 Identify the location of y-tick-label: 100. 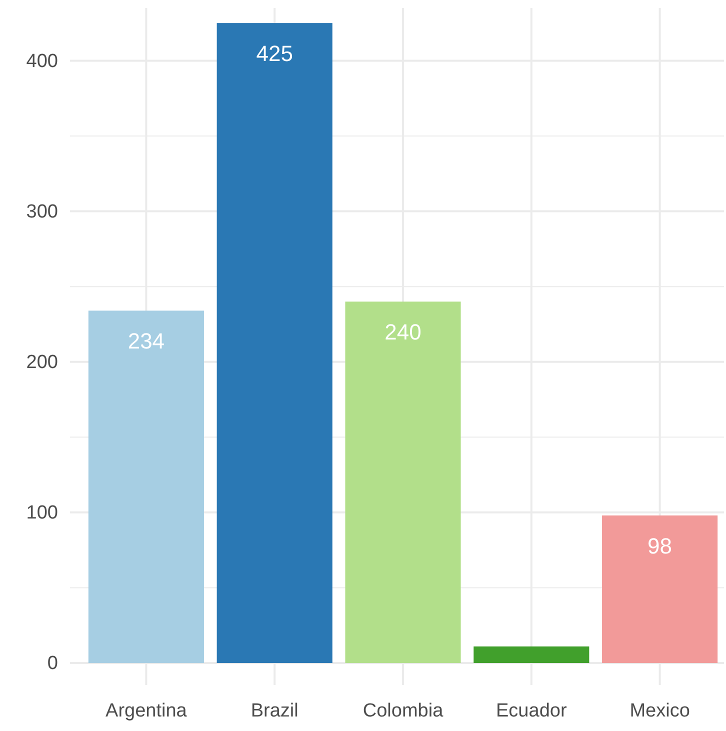
(42, 513).